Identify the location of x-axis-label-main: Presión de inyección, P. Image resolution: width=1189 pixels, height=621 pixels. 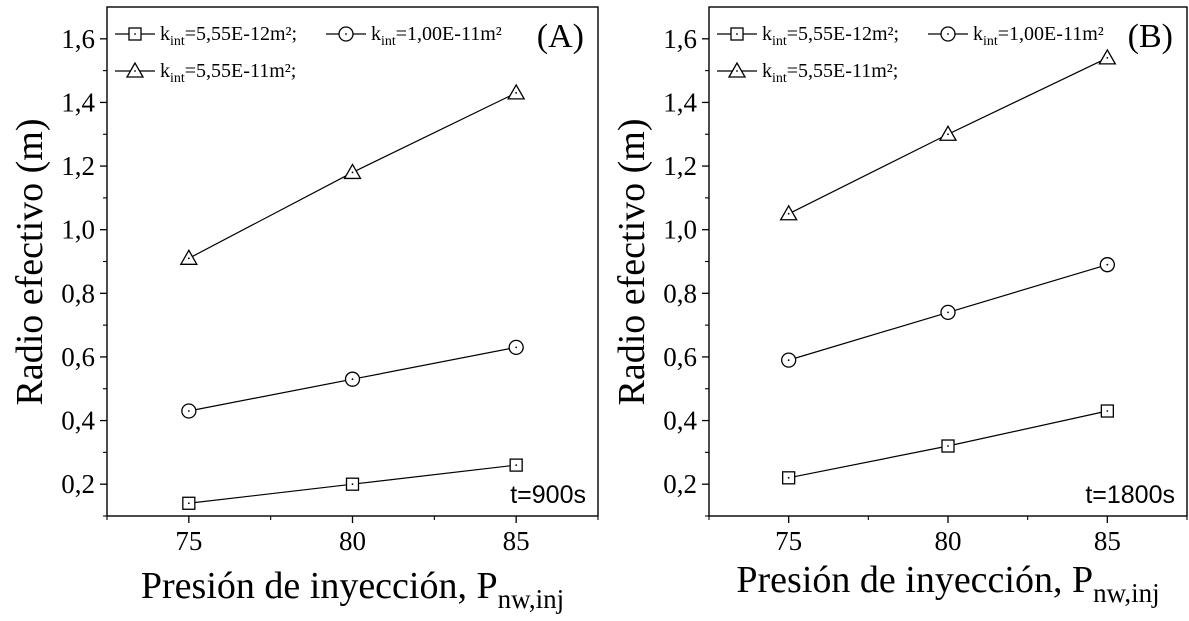
(319, 586).